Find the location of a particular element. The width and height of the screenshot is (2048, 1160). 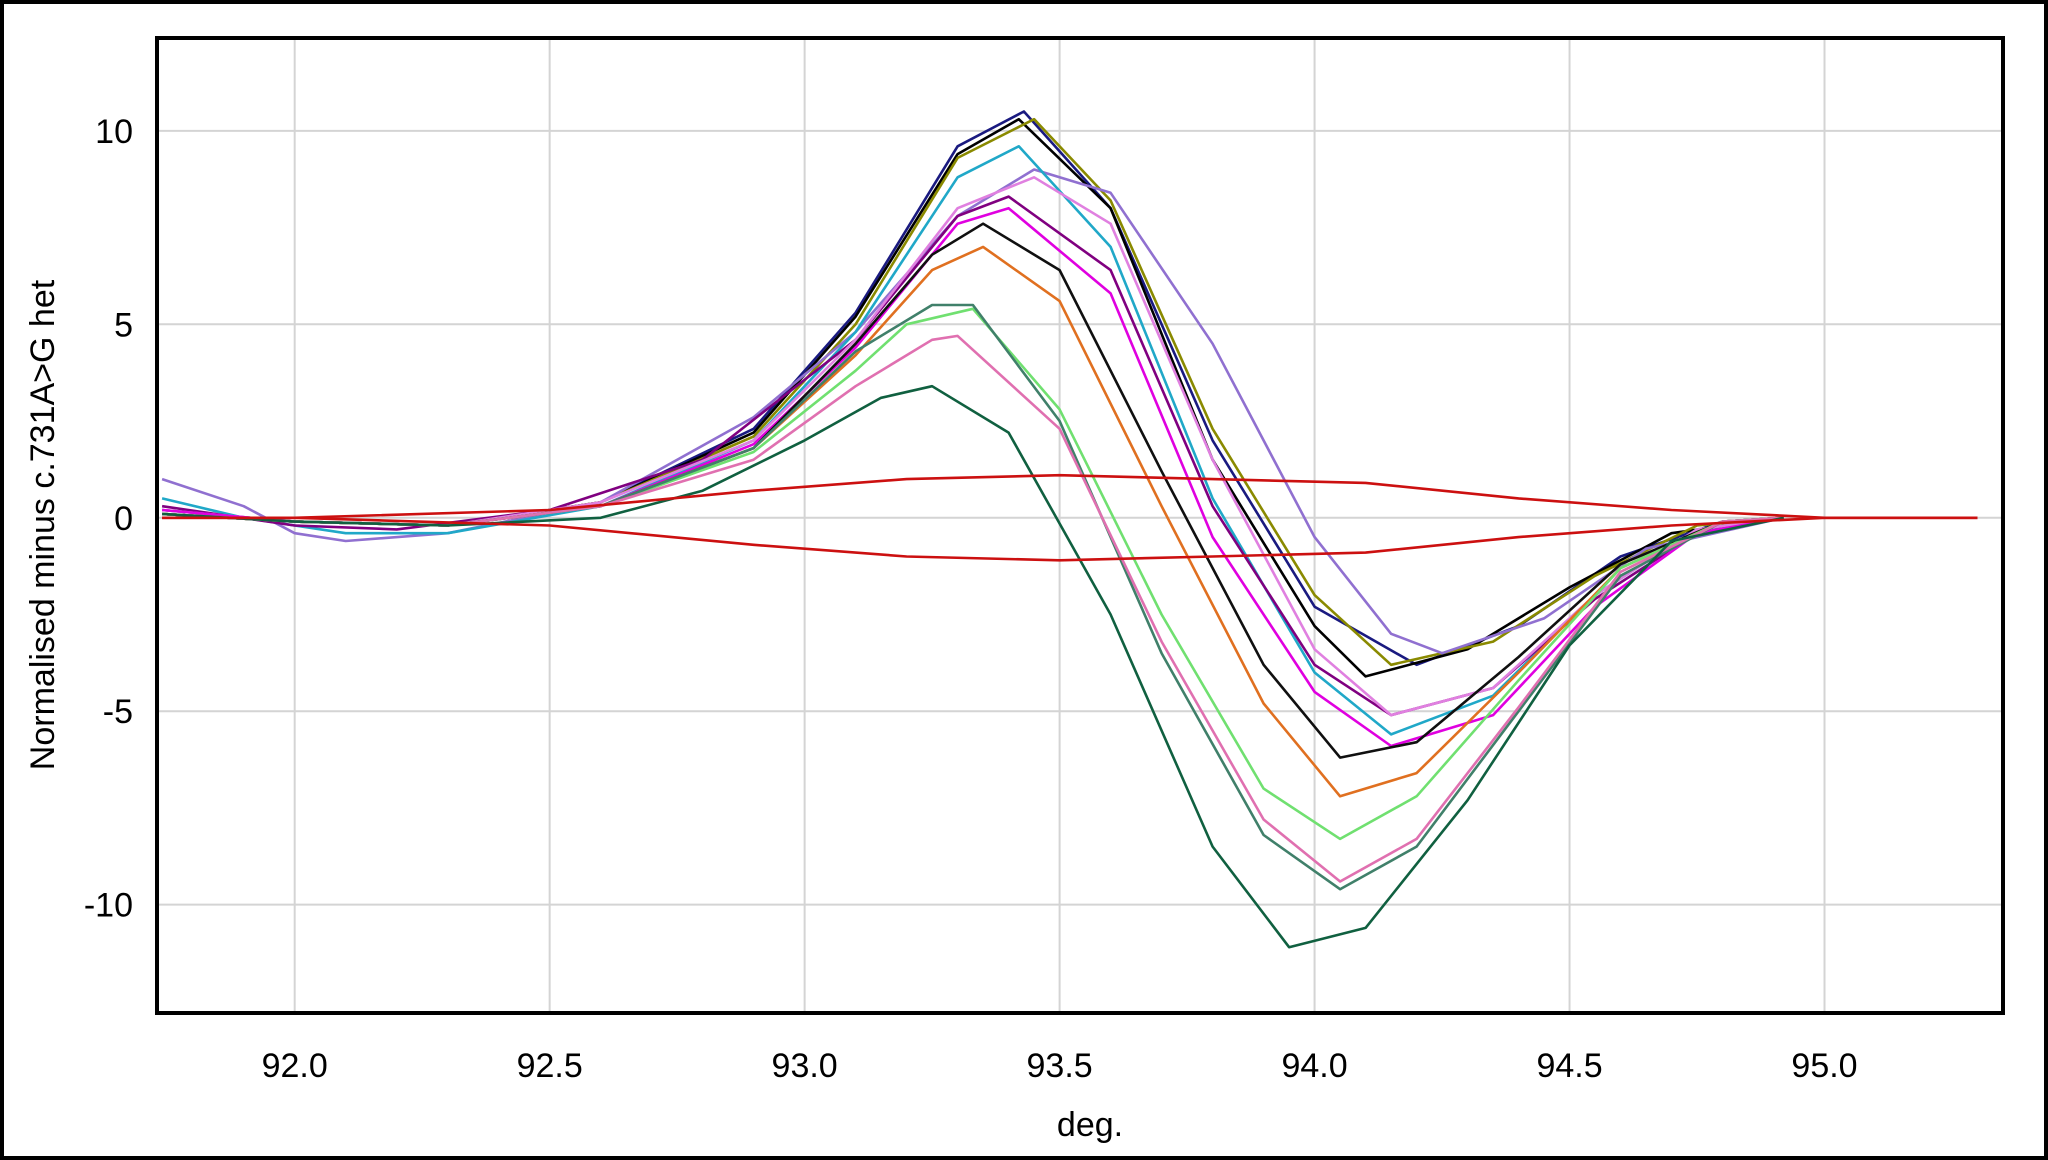

y-tick-label: 5 is located at coordinates (123, 325).